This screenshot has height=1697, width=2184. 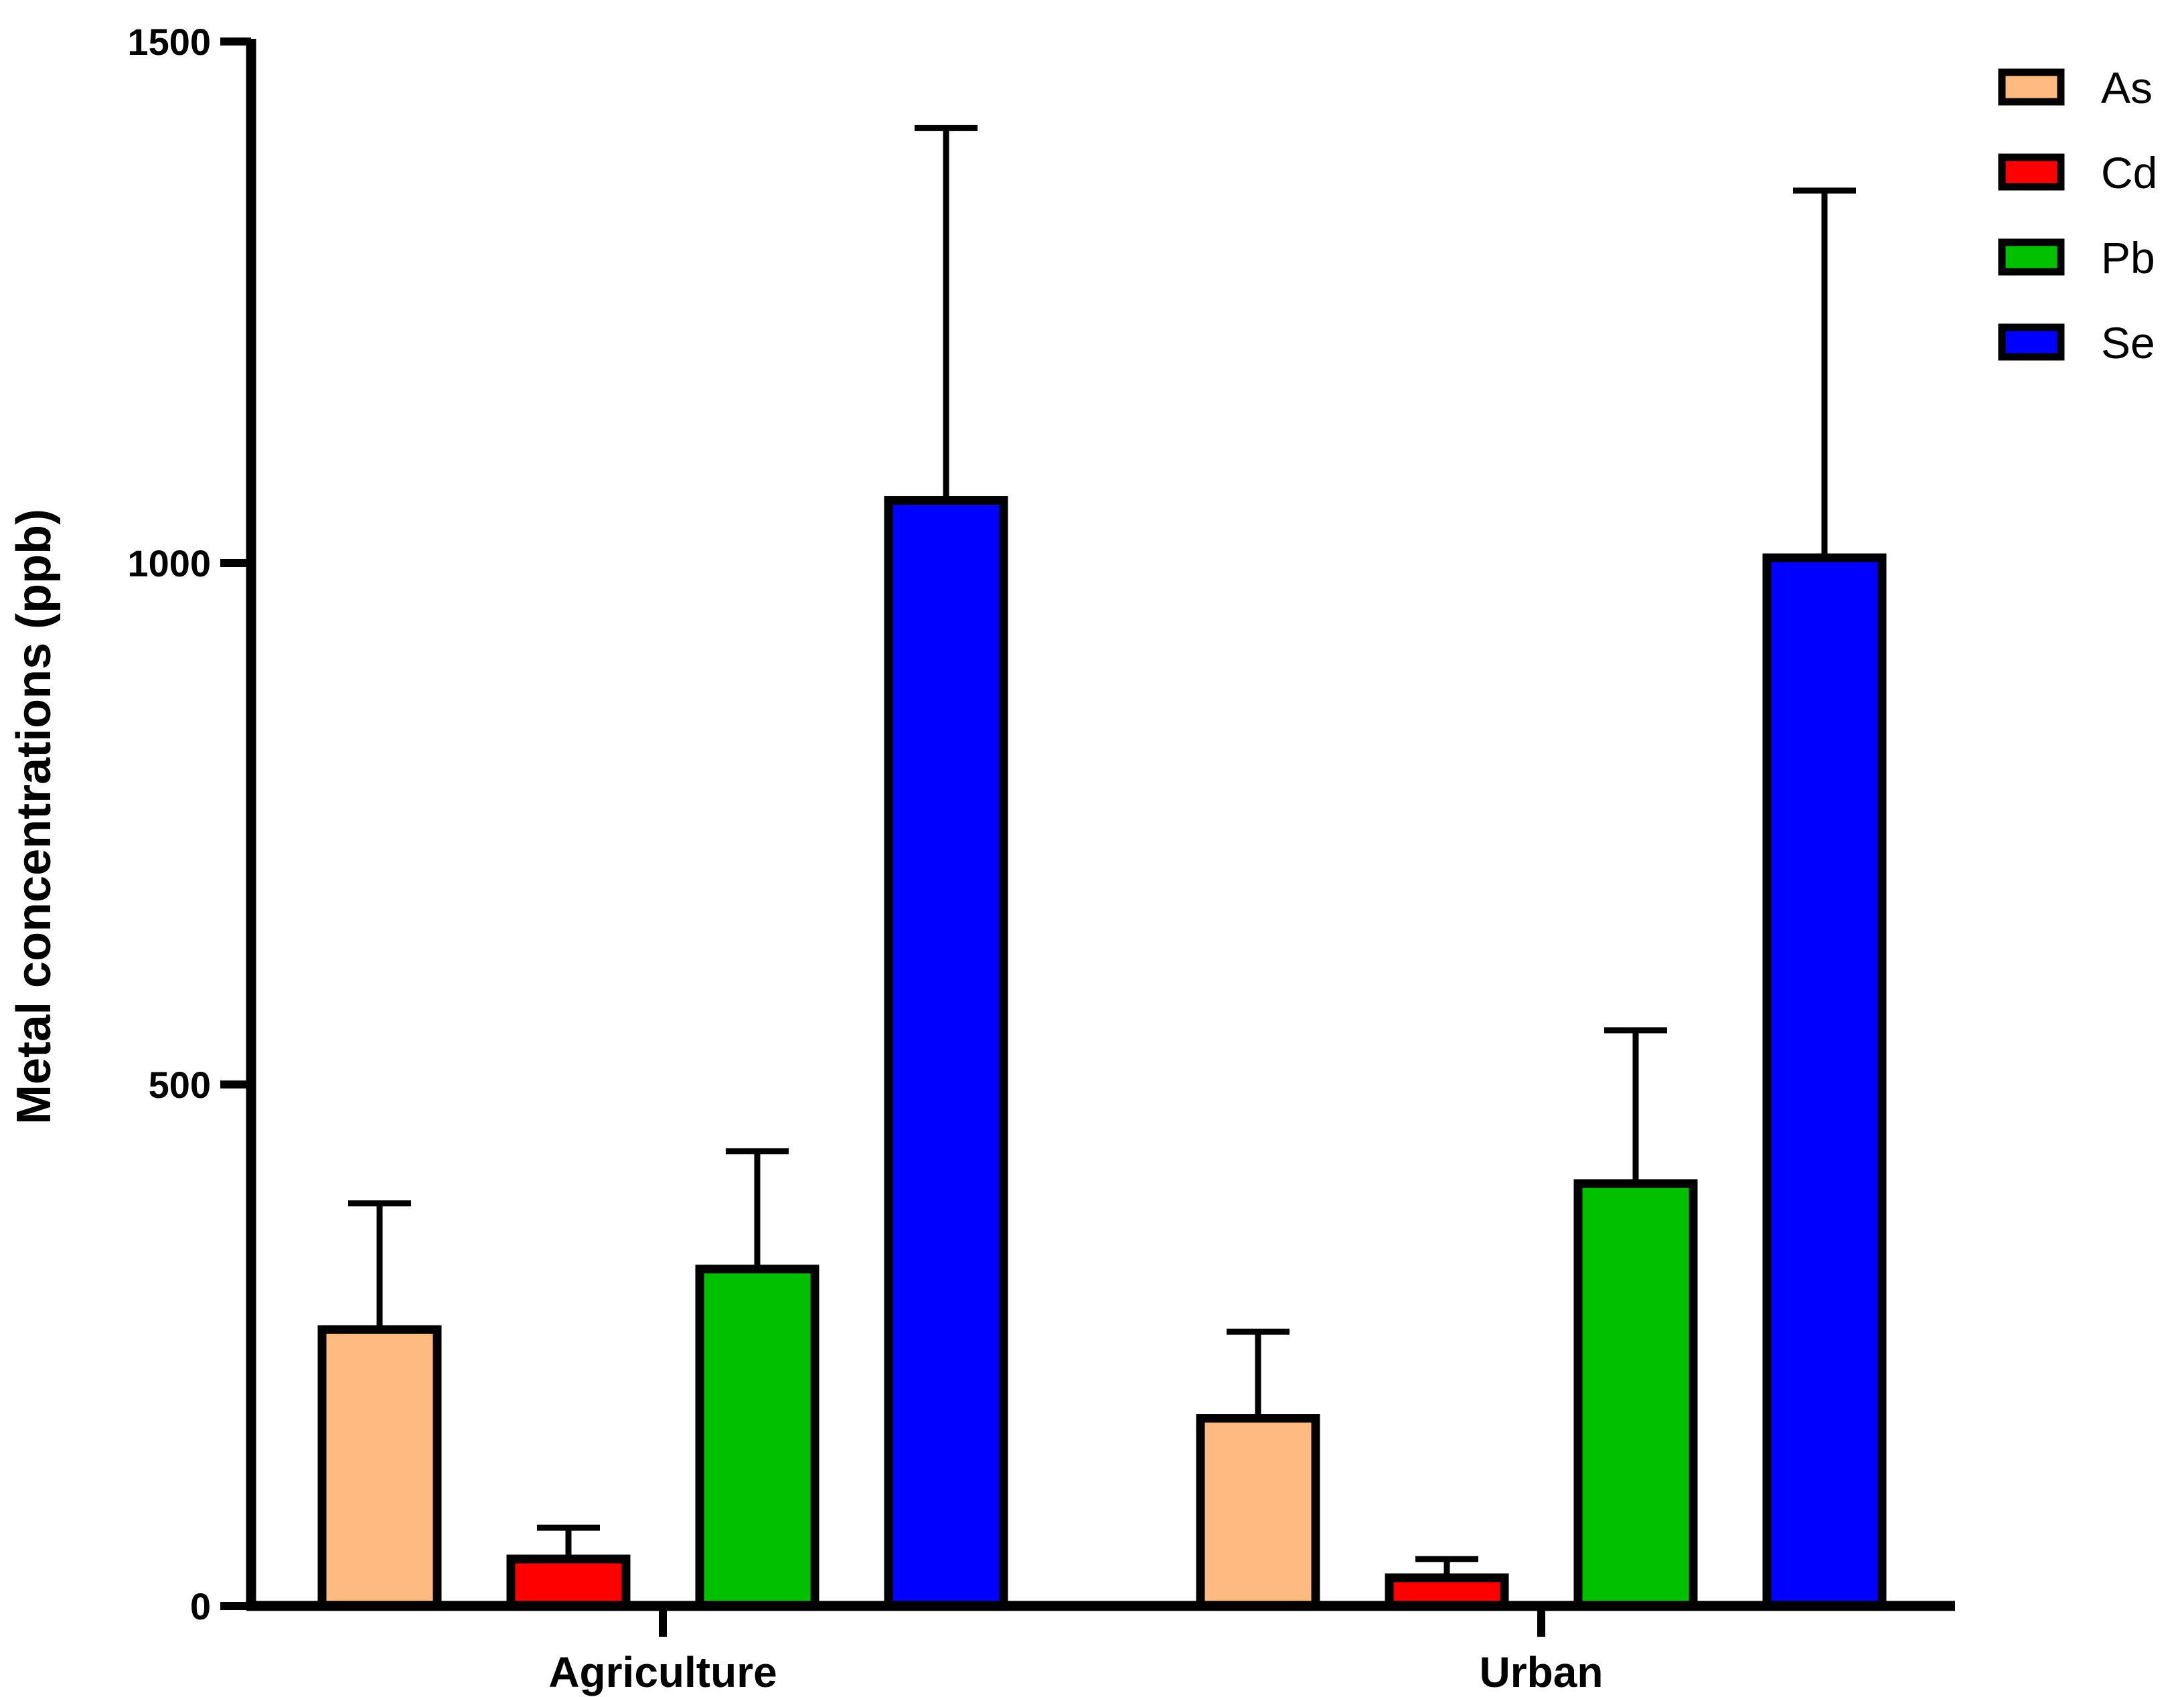 I want to click on bar-urban-as, so click(x=1258, y=1512).